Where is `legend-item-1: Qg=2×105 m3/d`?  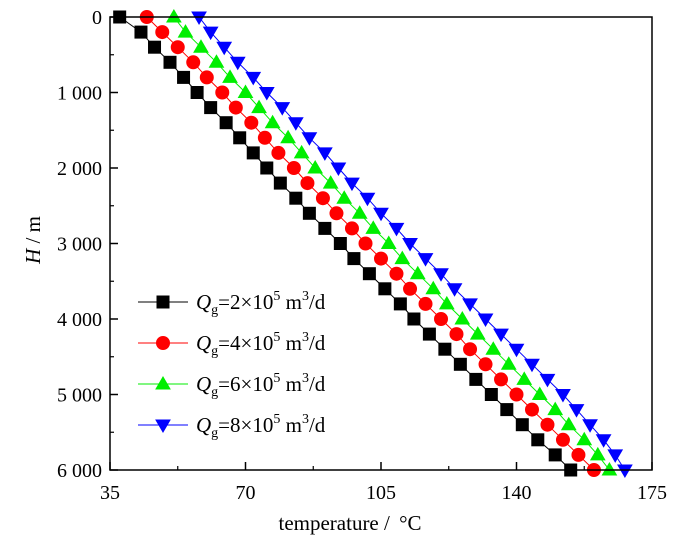 legend-item-1: Qg=2×105 m3/d is located at coordinates (232, 303).